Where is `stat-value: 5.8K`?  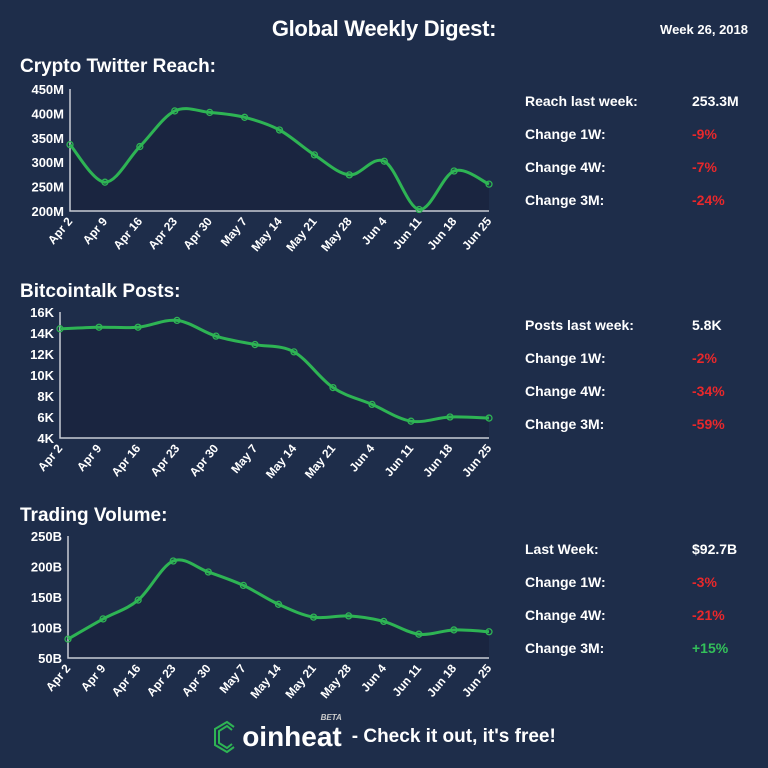
stat-value: 5.8K is located at coordinates (707, 324).